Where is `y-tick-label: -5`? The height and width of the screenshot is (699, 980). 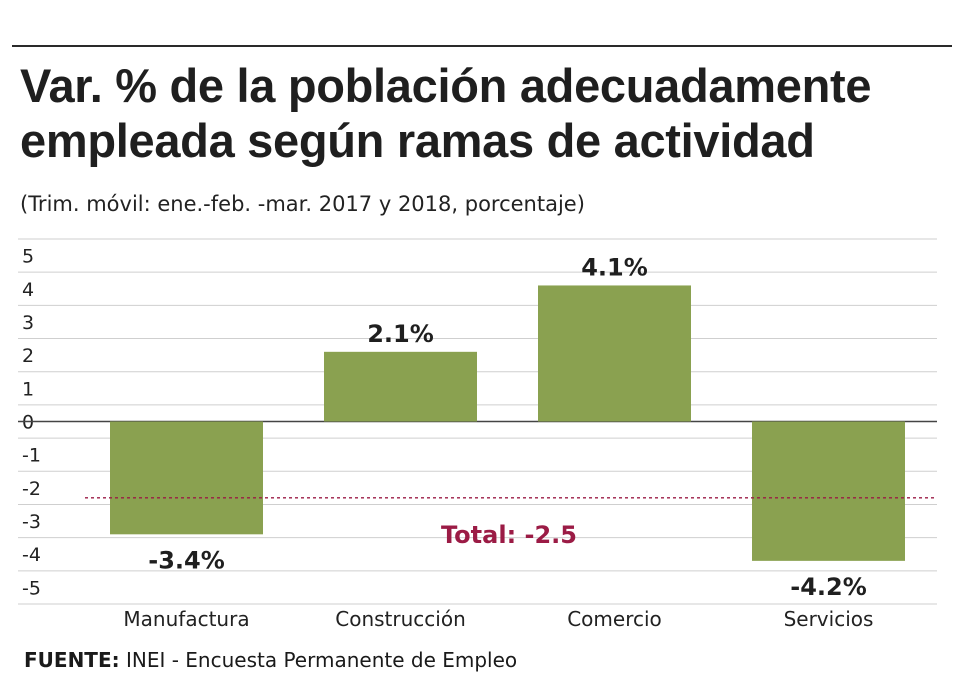 y-tick-label: -5 is located at coordinates (31, 588).